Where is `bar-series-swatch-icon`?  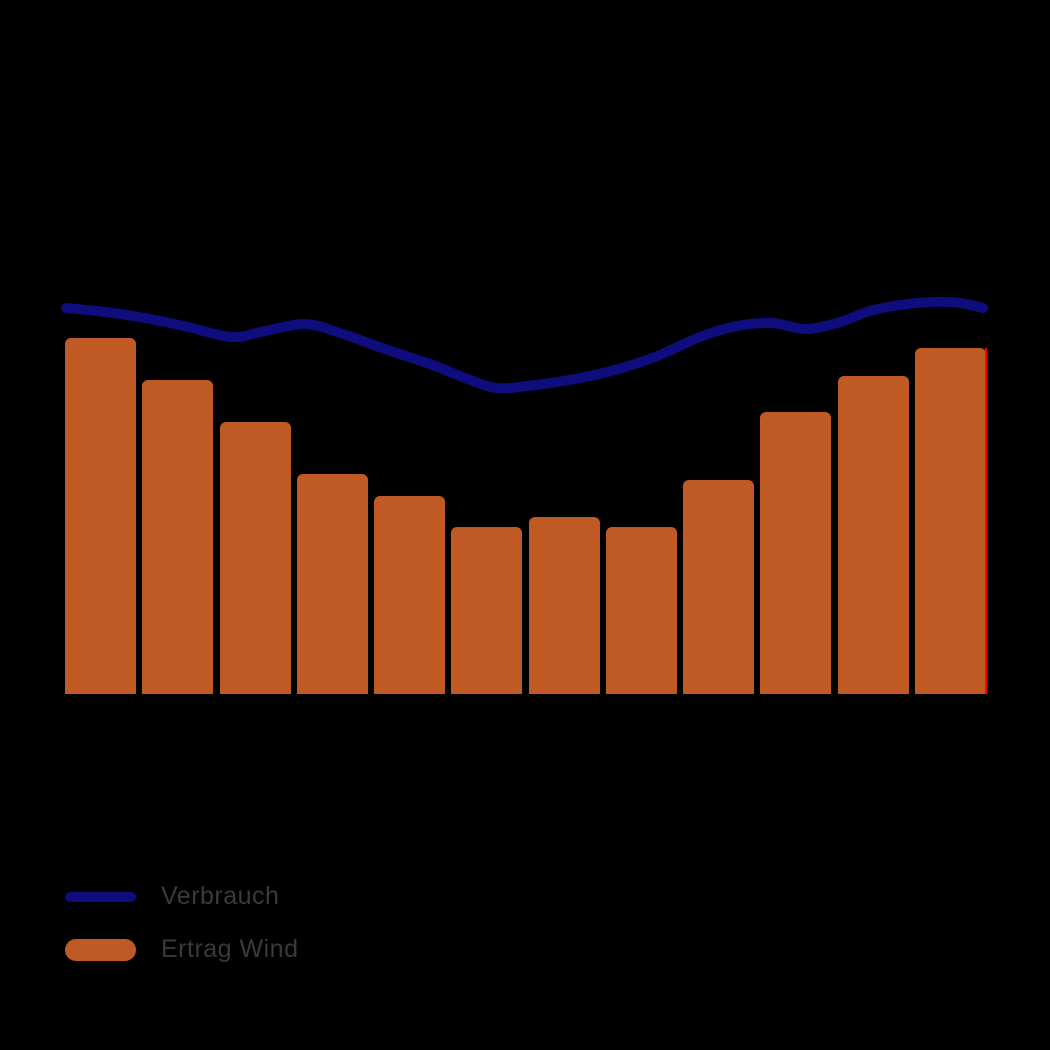
bar-series-swatch-icon is located at coordinates (100, 950).